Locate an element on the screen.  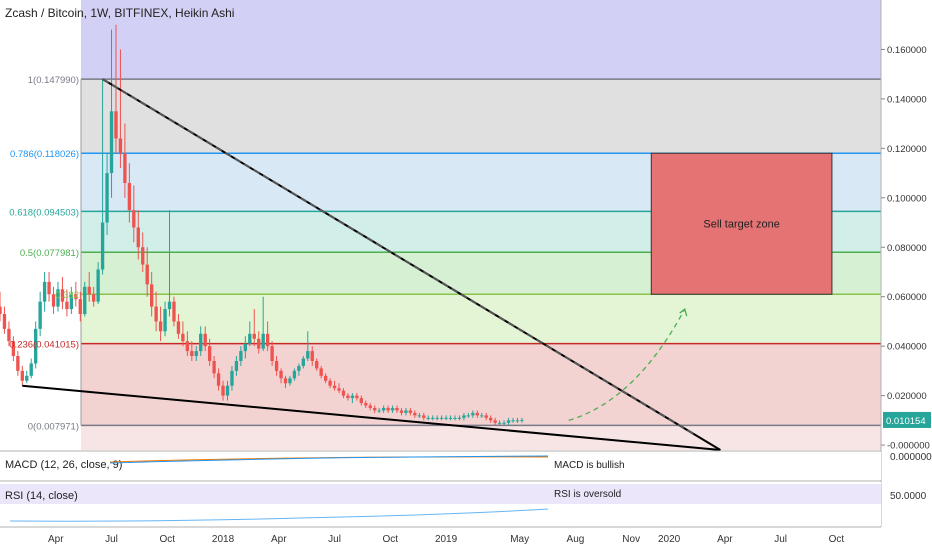
price-tick-label: 0.020000 is located at coordinates (907, 396).